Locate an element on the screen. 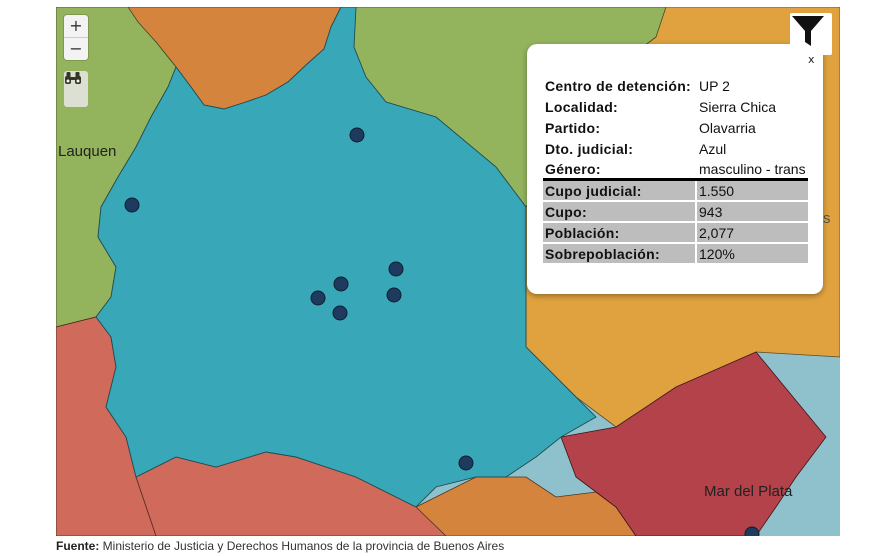  stat-key: Sobrepoblación: is located at coordinates (620, 254).